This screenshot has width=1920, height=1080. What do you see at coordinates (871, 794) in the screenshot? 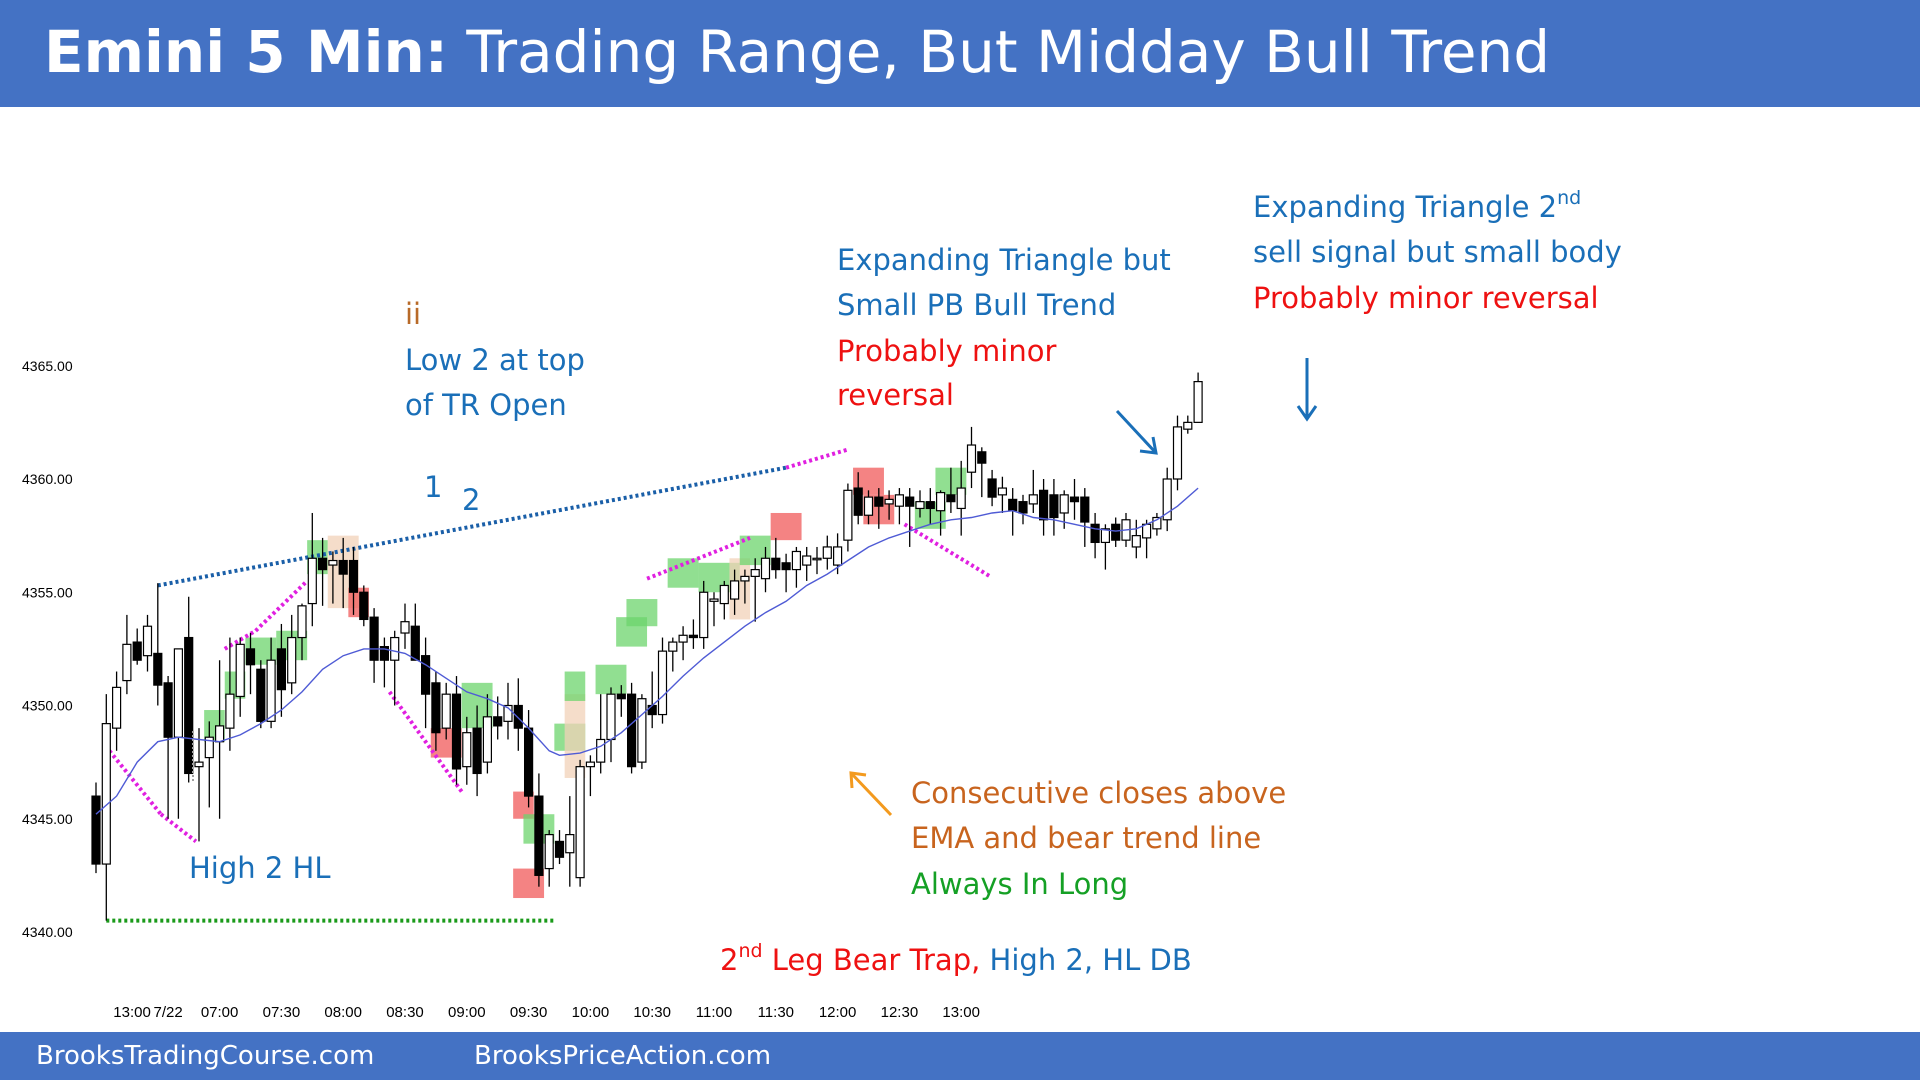
I see `arrow-consecutive-closes` at bounding box center [871, 794].